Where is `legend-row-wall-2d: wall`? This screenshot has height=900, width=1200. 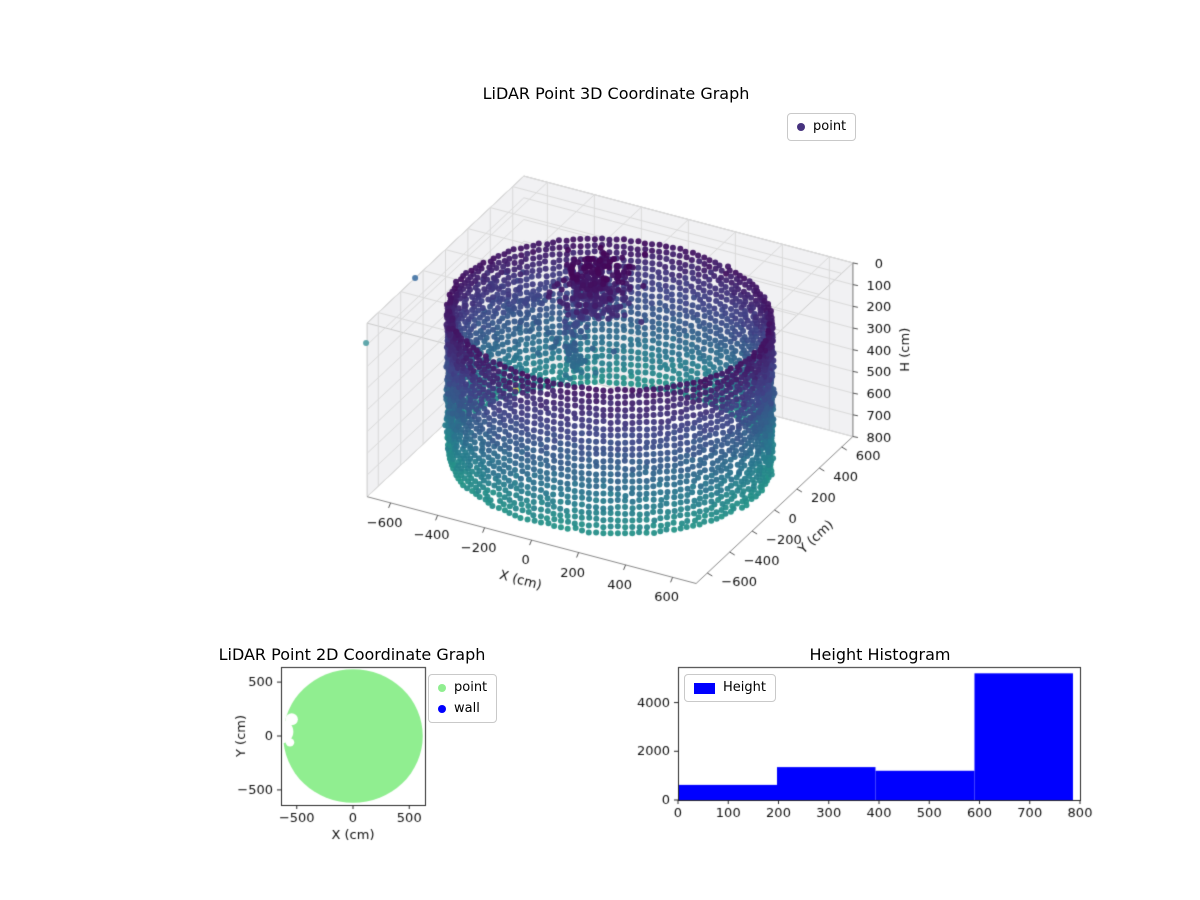 legend-row-wall-2d: wall is located at coordinates (462, 709).